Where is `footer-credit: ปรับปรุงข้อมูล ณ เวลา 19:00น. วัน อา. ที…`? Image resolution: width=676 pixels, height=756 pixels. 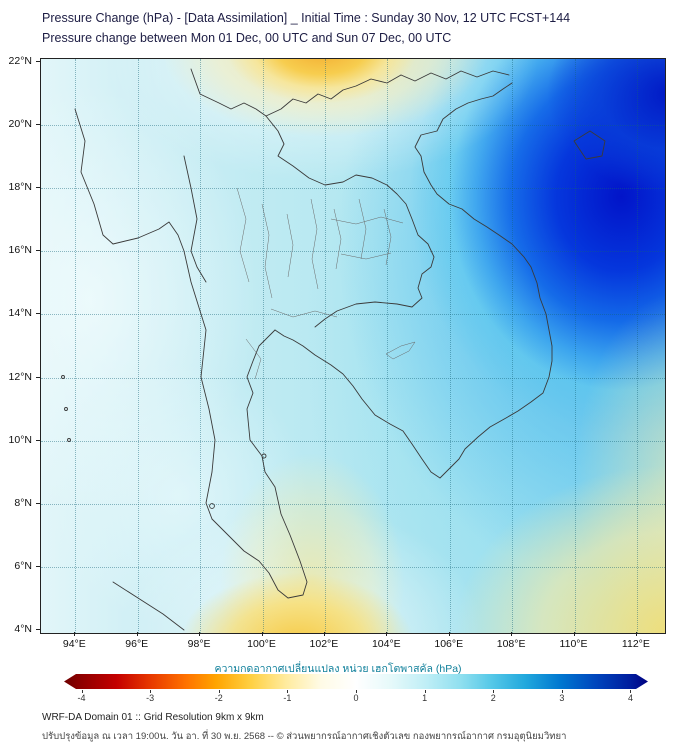
footer-credit: ปรับปรุงข้อมูล ณ เวลา 19:00น. วัน อา. ที… is located at coordinates (304, 736).